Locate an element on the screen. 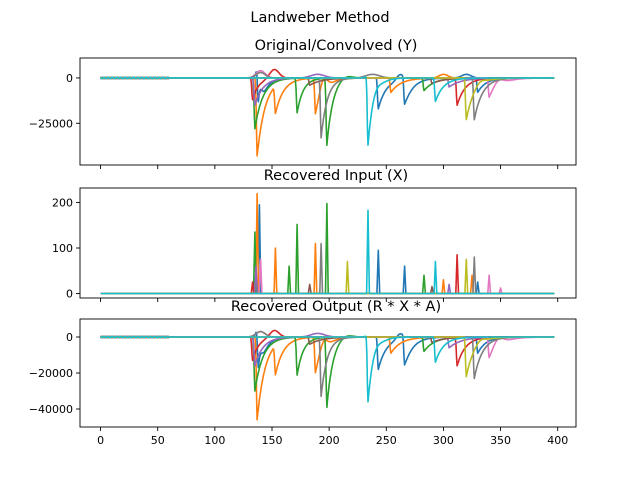  x-tick-label: 300 is located at coordinates (443, 440).